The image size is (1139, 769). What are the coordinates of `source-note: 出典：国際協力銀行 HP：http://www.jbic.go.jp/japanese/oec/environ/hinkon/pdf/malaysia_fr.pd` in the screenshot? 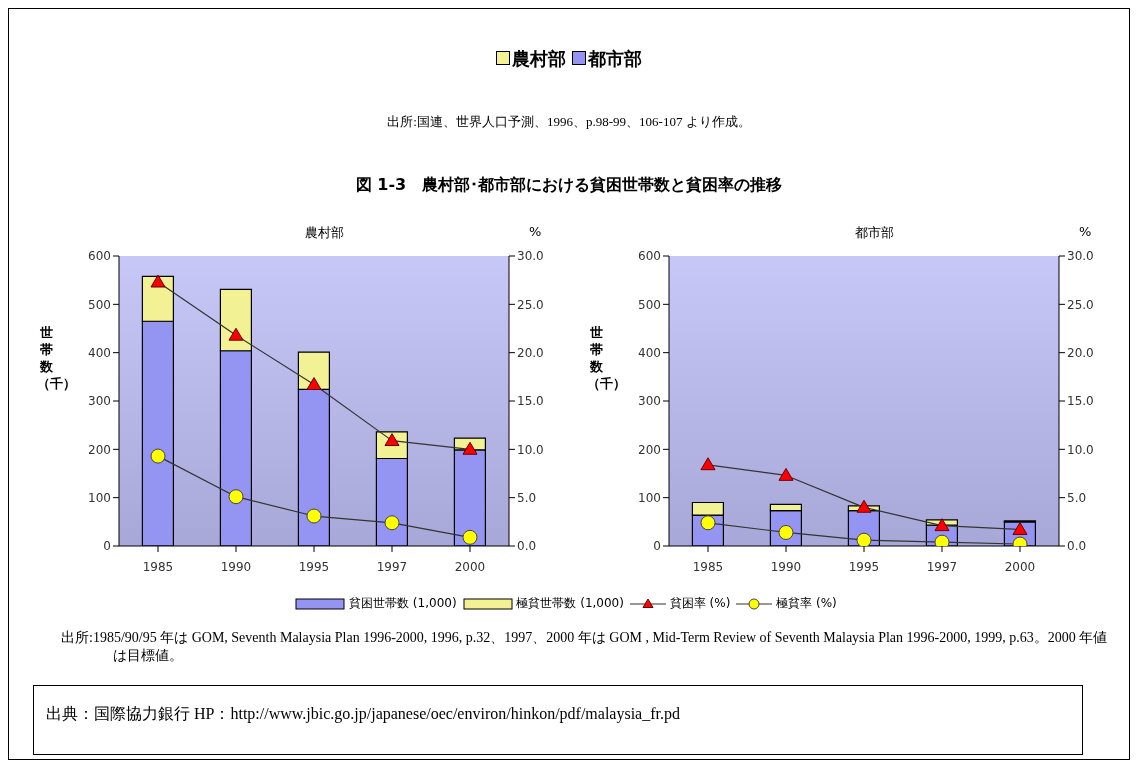 It's located at (558, 720).